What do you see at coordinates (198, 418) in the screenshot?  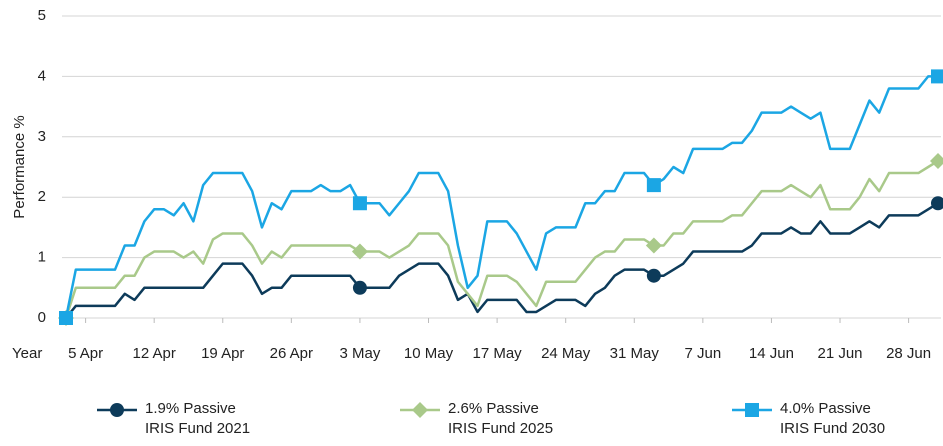 I see `legend-label: 1.9% Passive IRIS Fund 2021` at bounding box center [198, 418].